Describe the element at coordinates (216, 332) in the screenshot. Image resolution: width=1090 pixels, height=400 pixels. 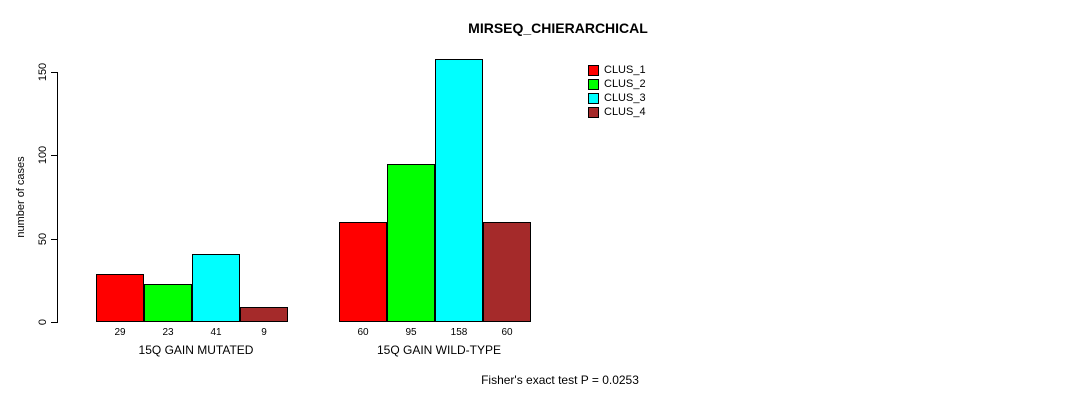
I see `bar-value-label: 41` at that location.